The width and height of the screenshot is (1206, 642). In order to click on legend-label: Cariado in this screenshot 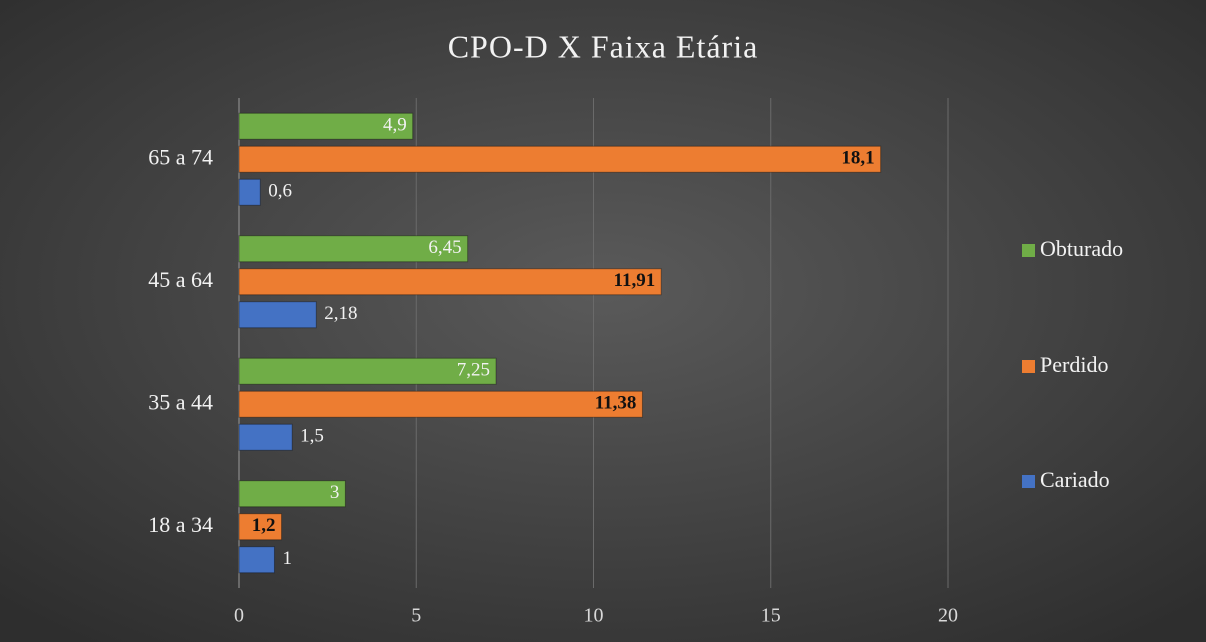, I will do `click(1075, 479)`.